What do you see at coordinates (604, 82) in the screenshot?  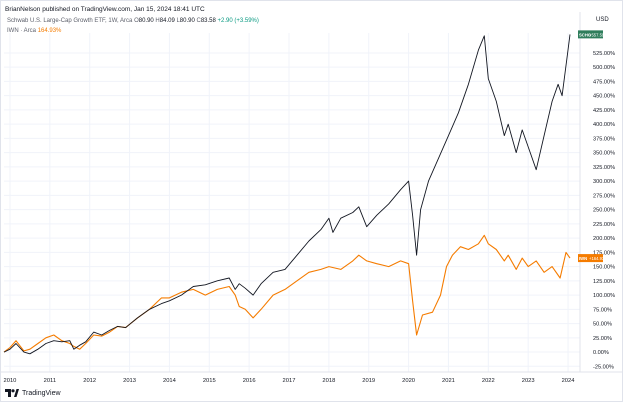 I see `y-tick-label: 475.00%` at bounding box center [604, 82].